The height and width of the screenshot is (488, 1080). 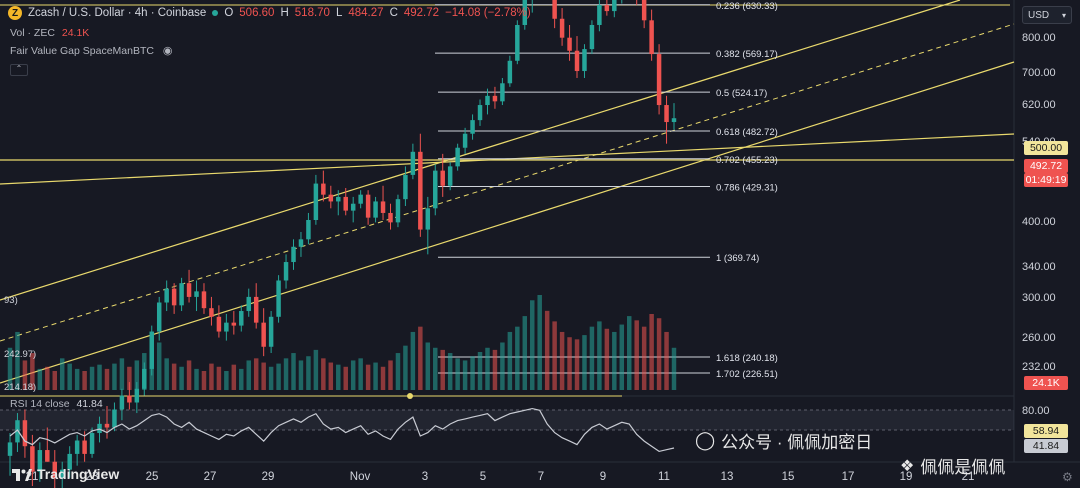 What do you see at coordinates (968, 477) in the screenshot?
I see `time-tick-label: 21` at bounding box center [968, 477].